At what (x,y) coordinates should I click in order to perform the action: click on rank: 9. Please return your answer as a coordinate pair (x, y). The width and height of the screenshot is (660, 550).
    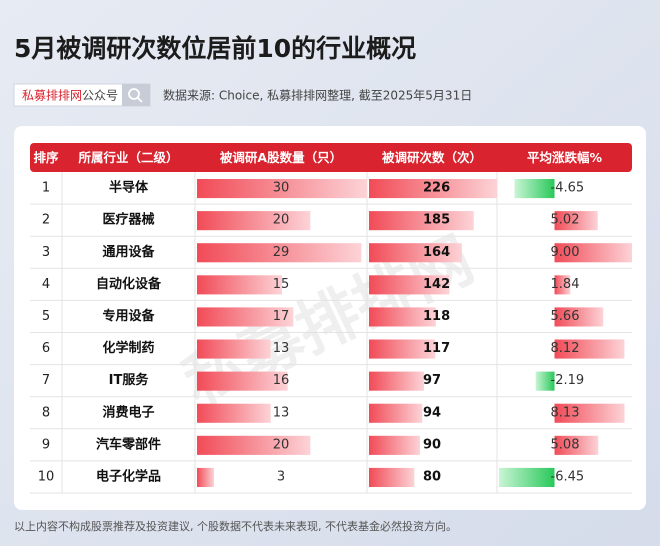
    Looking at the image, I should click on (46, 444).